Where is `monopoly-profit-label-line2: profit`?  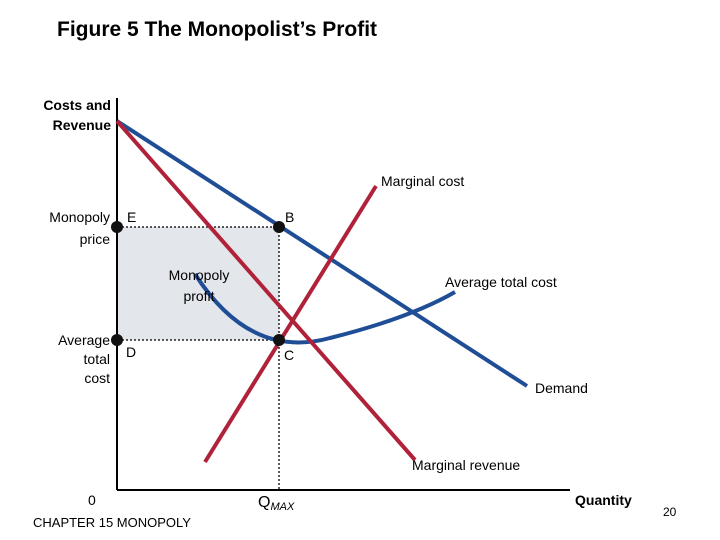
monopoly-profit-label-line2: profit is located at coordinates (198, 296).